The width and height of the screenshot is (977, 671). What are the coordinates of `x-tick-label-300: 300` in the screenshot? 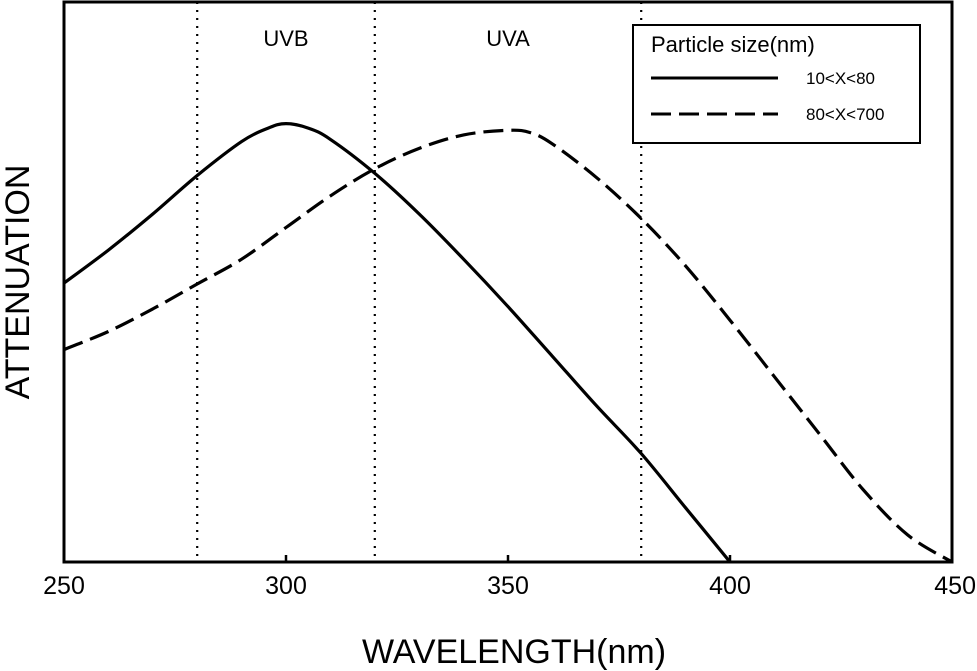 It's located at (286, 586).